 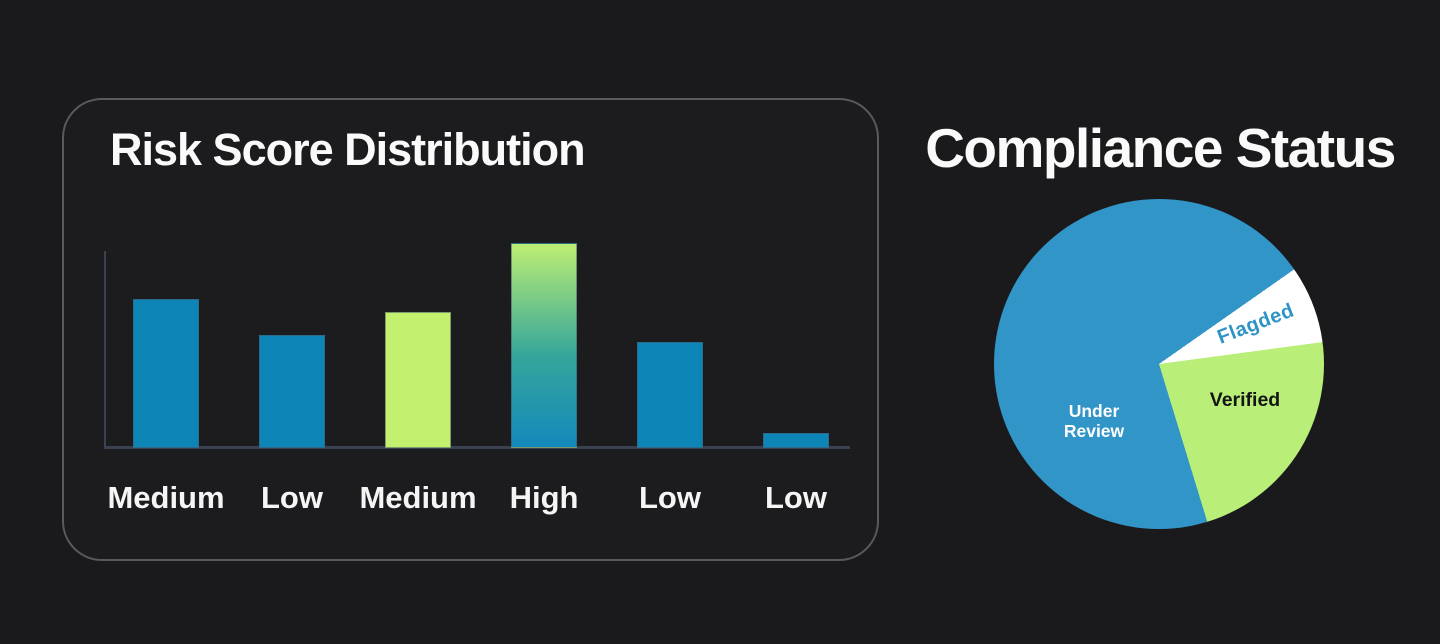 I want to click on bar-label-1: Medium, so click(x=166, y=497).